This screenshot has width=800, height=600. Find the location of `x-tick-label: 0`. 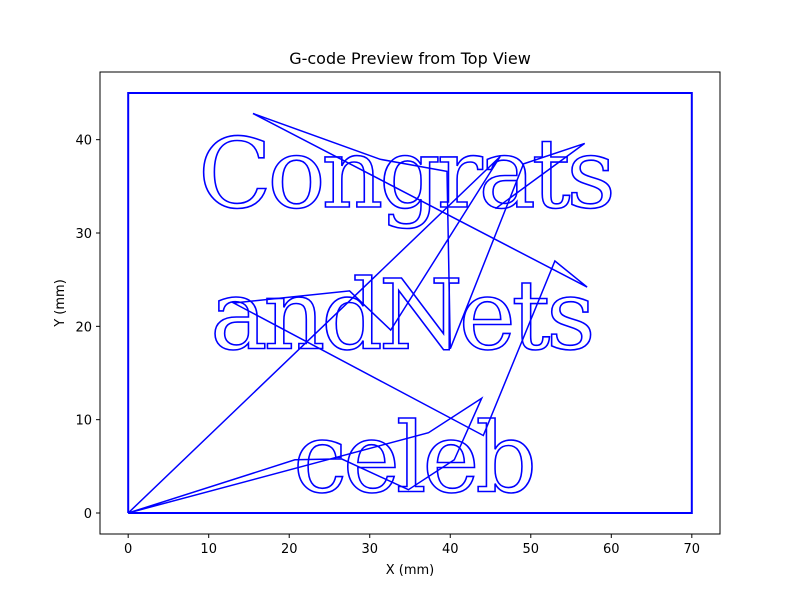

x-tick-label: 0 is located at coordinates (128, 549).